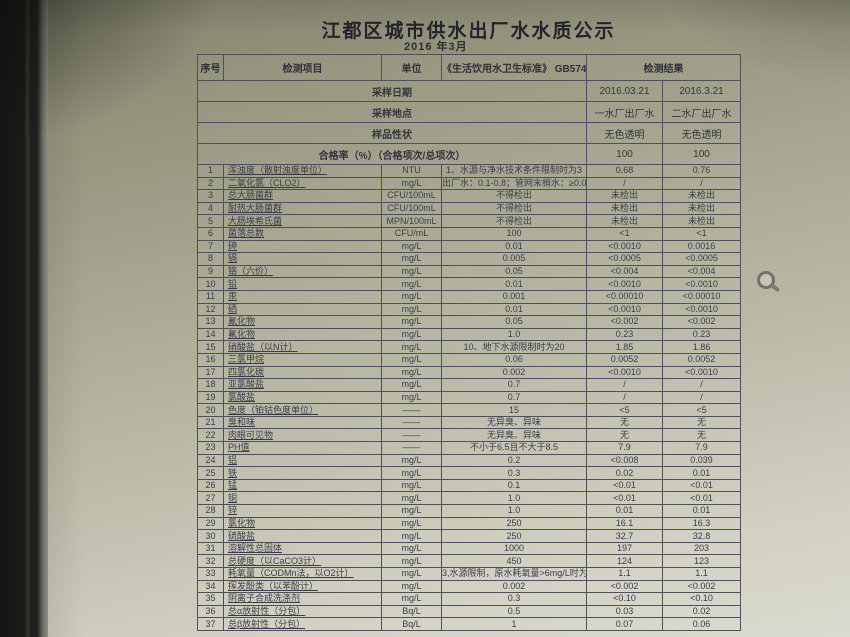  I want to click on table-header-row: 序号 检测项目 单位 《生活饮用水卫生标准》 GB5749 检测结果, so click(469, 67).